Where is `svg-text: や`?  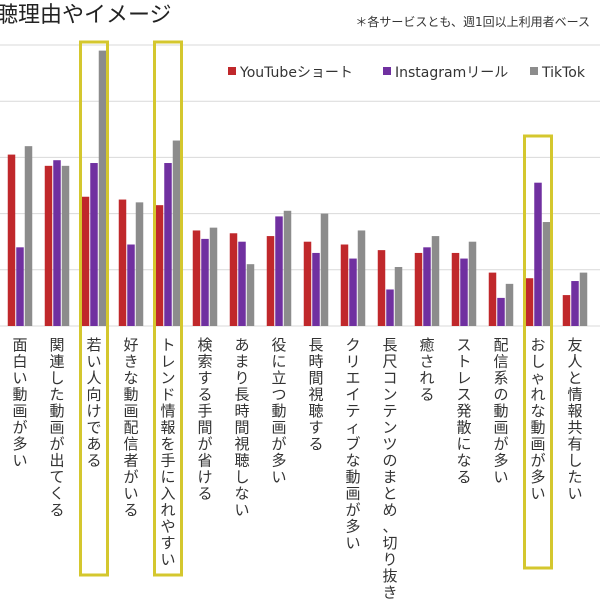
svg-text: や is located at coordinates (167, 527).